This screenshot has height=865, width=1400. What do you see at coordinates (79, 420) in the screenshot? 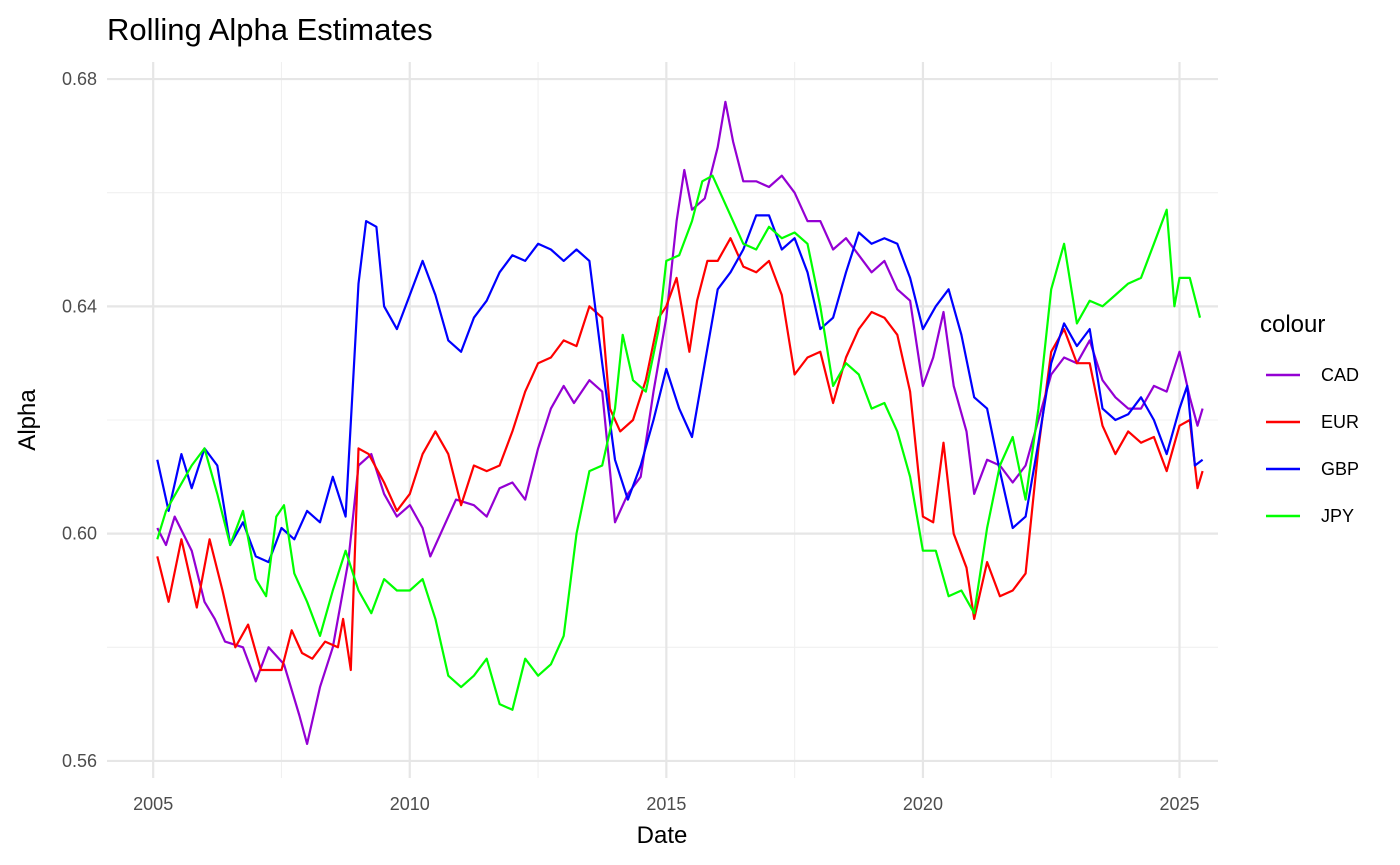
I see `y-axis-tick-labels: 0.56 0.60 0.64 0.68` at bounding box center [79, 420].